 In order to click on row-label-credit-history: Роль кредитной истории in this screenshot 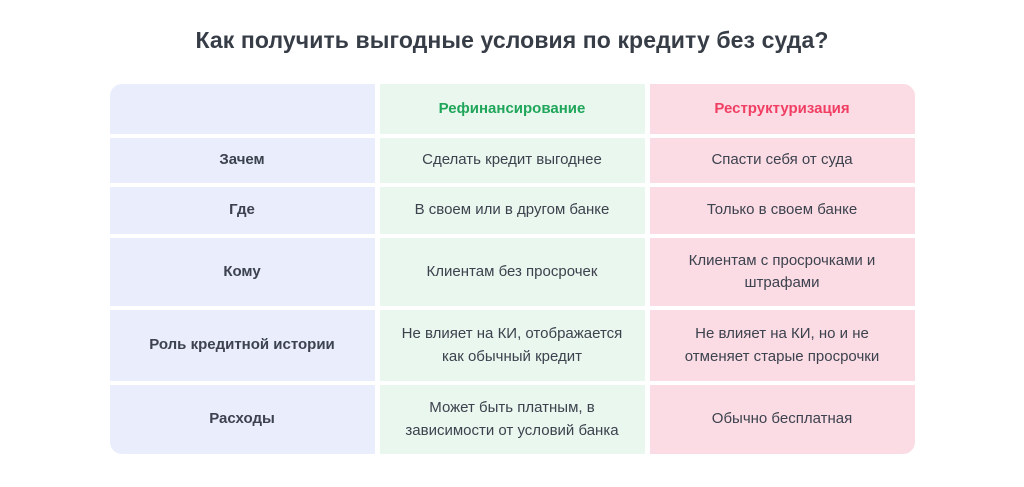, I will do `click(242, 345)`.